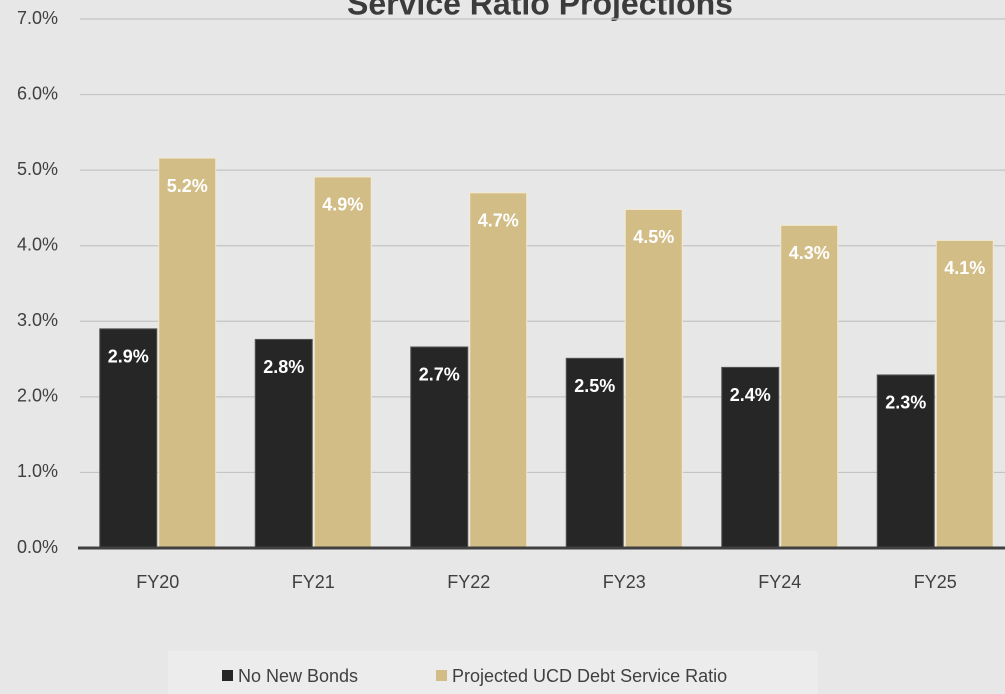 The height and width of the screenshot is (694, 1005). I want to click on y-tick-label: 4.0%, so click(37, 244).